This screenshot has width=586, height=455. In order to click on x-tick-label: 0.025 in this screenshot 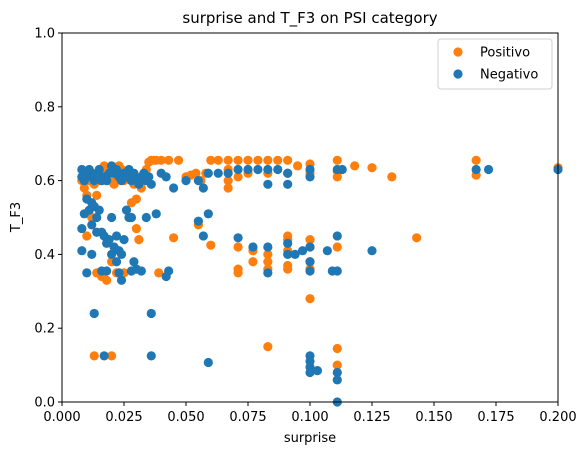, I will do `click(123, 417)`.